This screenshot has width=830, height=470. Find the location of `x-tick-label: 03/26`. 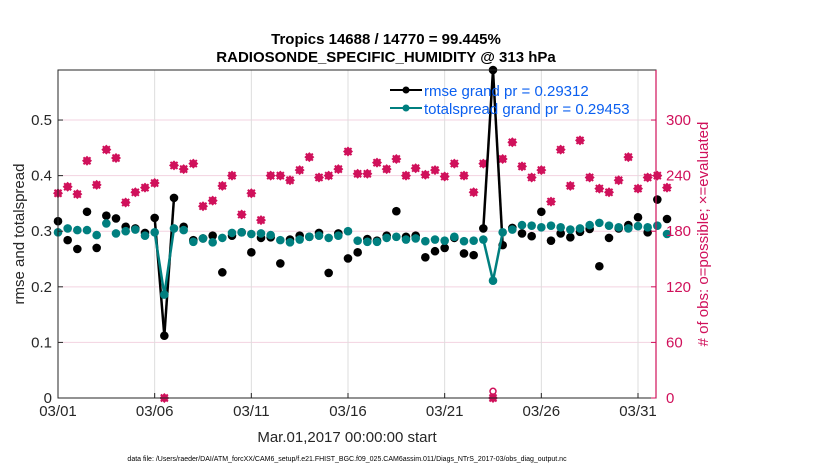

x-tick-label: 03/26 is located at coordinates (542, 411).